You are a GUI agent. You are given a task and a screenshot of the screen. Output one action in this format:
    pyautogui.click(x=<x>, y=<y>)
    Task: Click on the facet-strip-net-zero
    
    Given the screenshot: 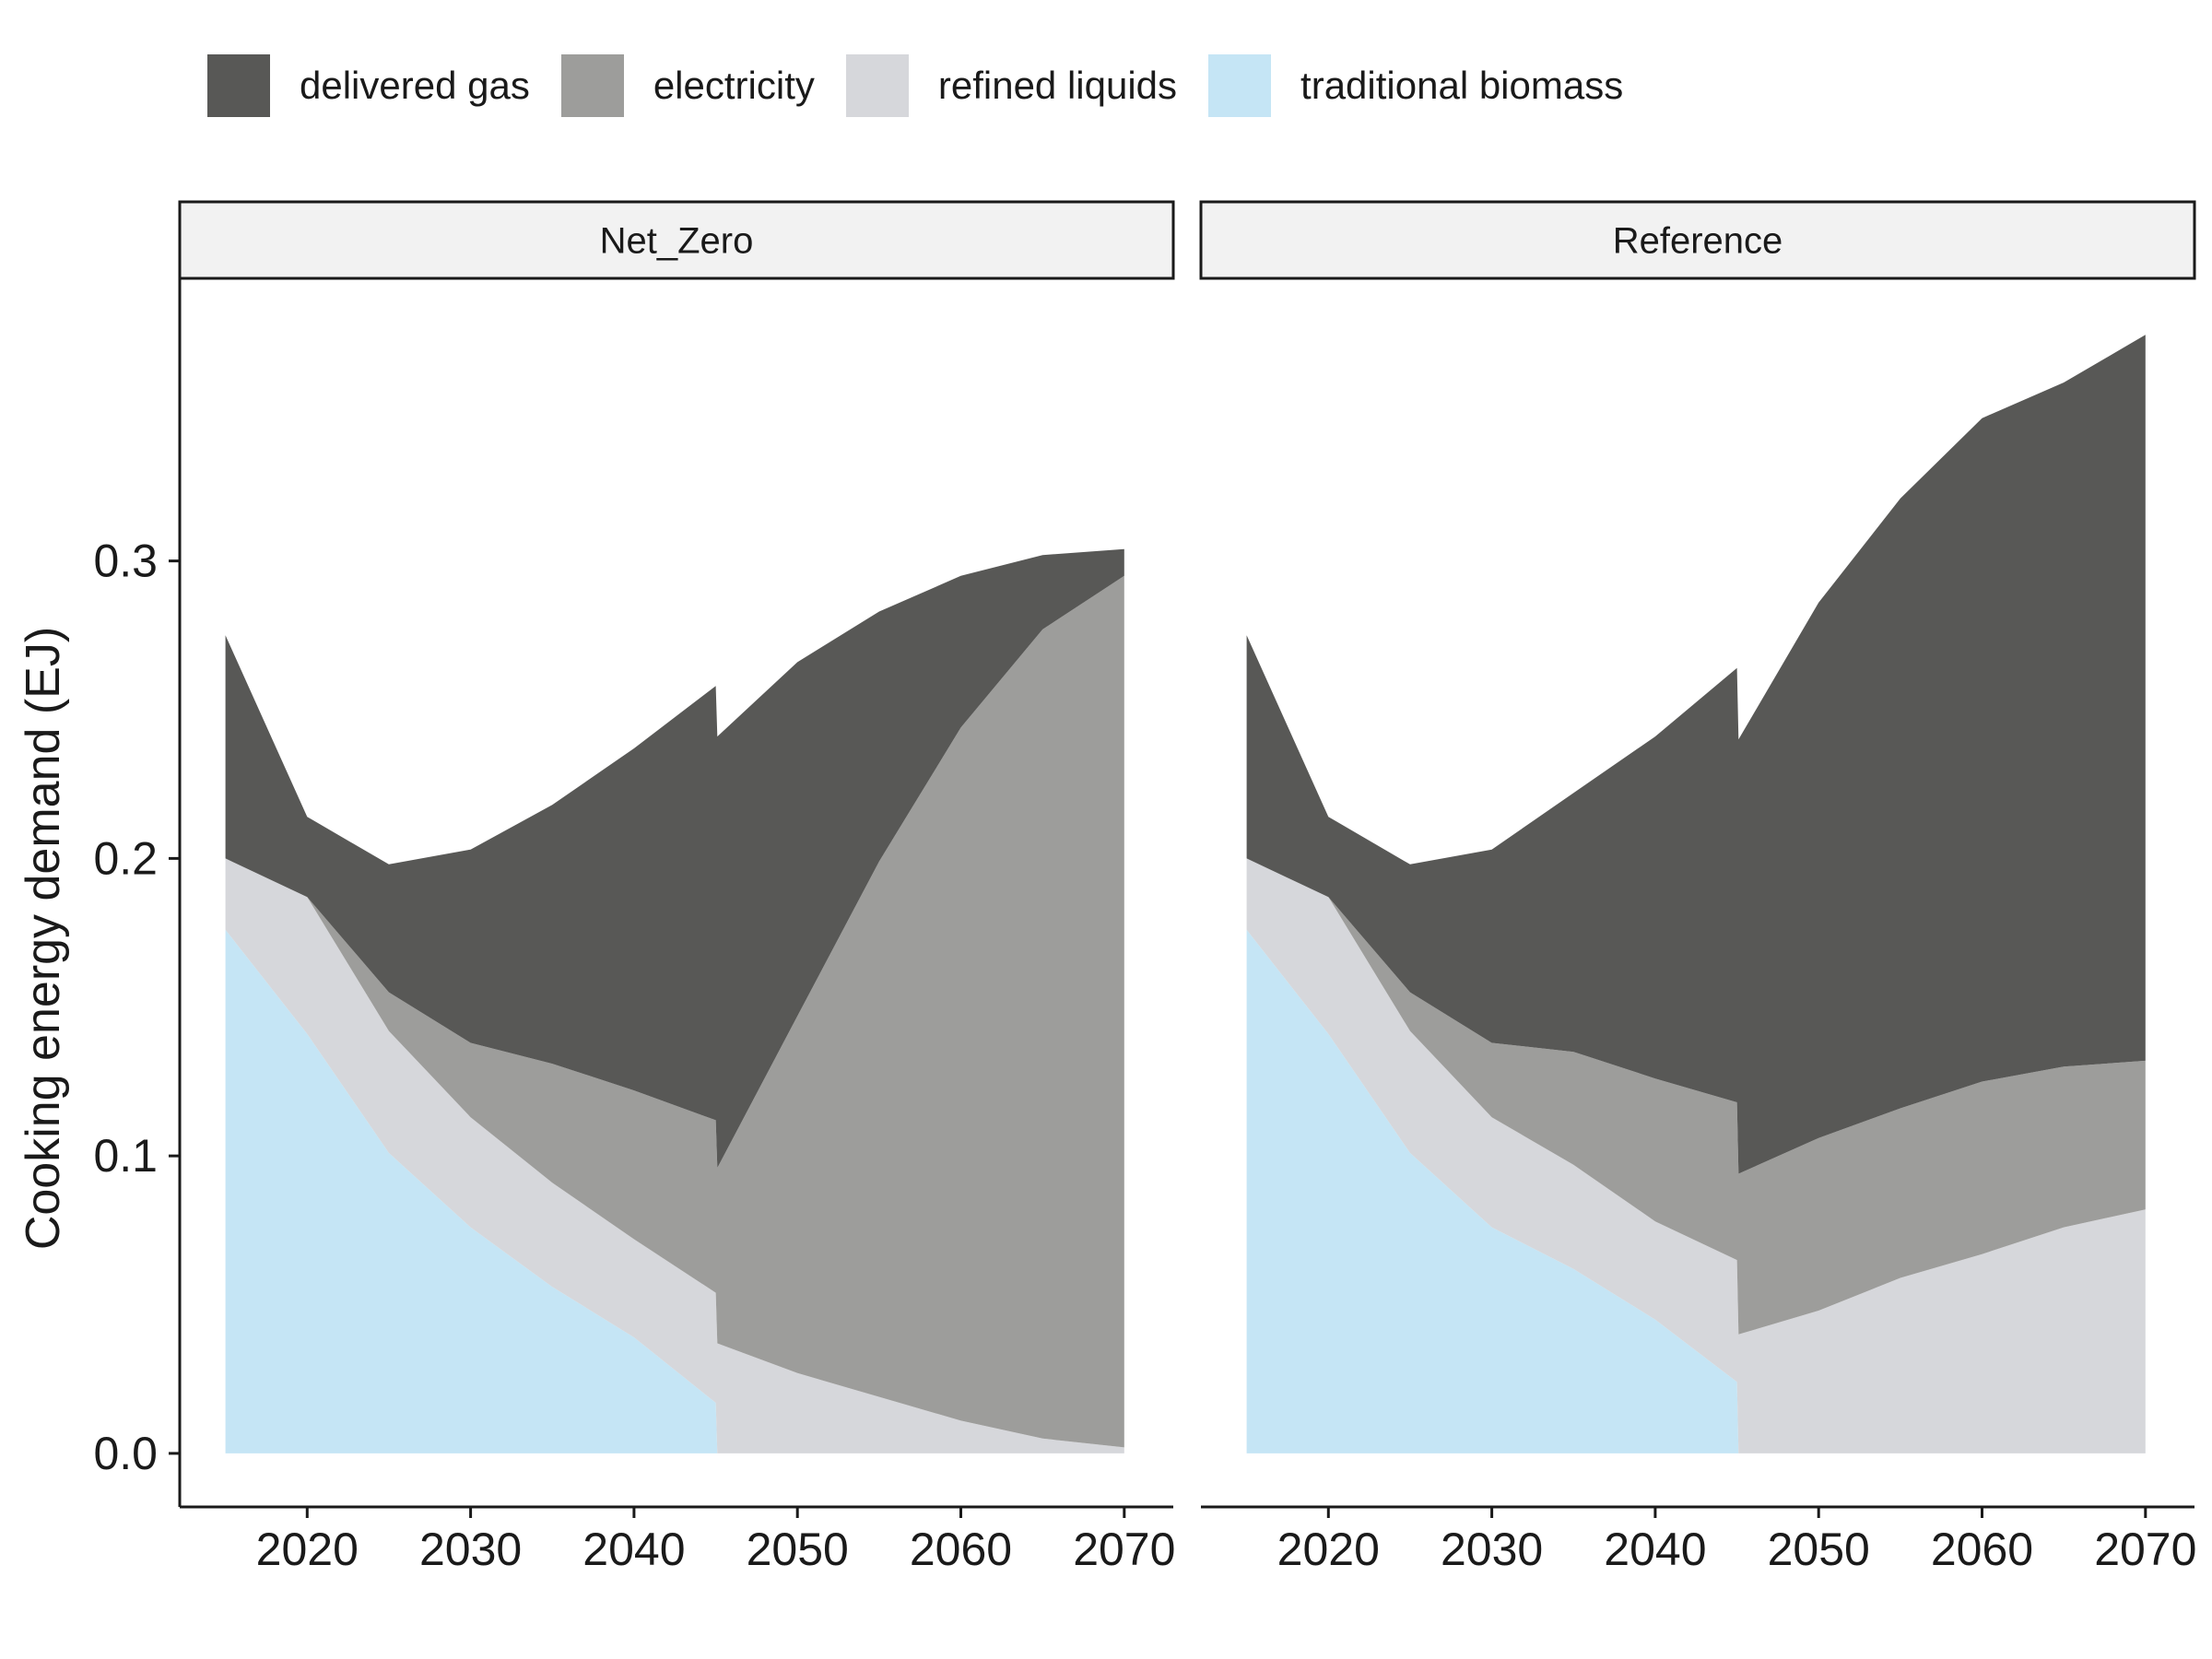 What is the action you would take?
    pyautogui.click(x=676, y=240)
    